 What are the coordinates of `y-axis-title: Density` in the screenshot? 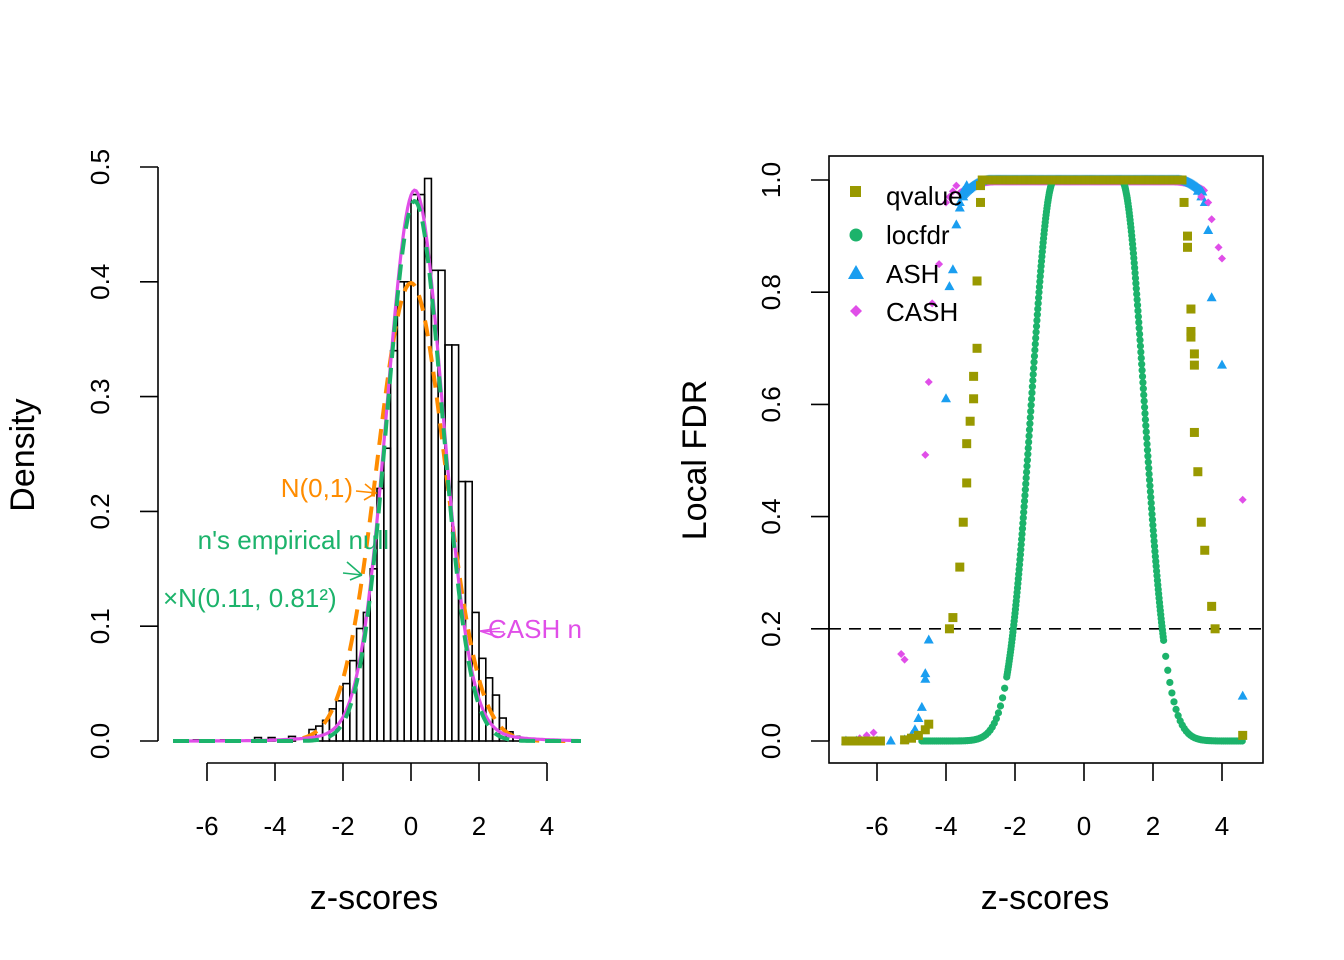 It's located at (23, 454).